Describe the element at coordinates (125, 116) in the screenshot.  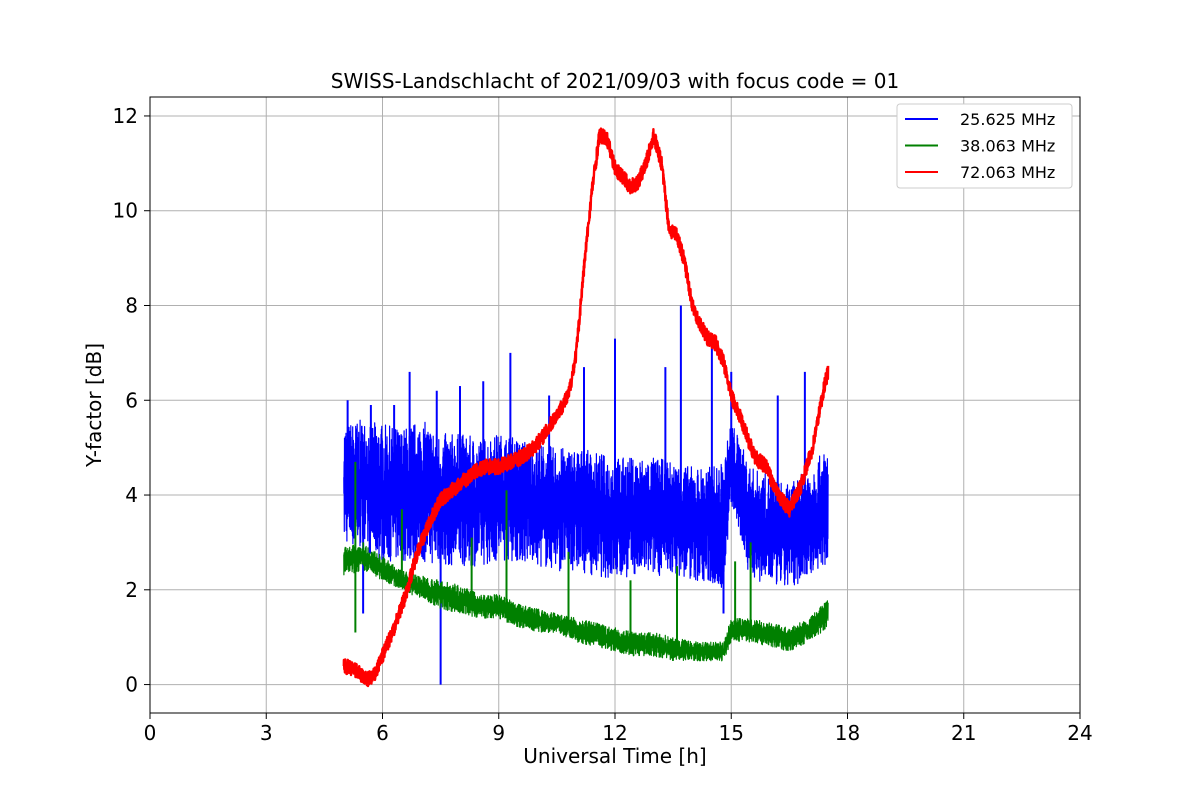
I see `y-tick-label: 12` at that location.